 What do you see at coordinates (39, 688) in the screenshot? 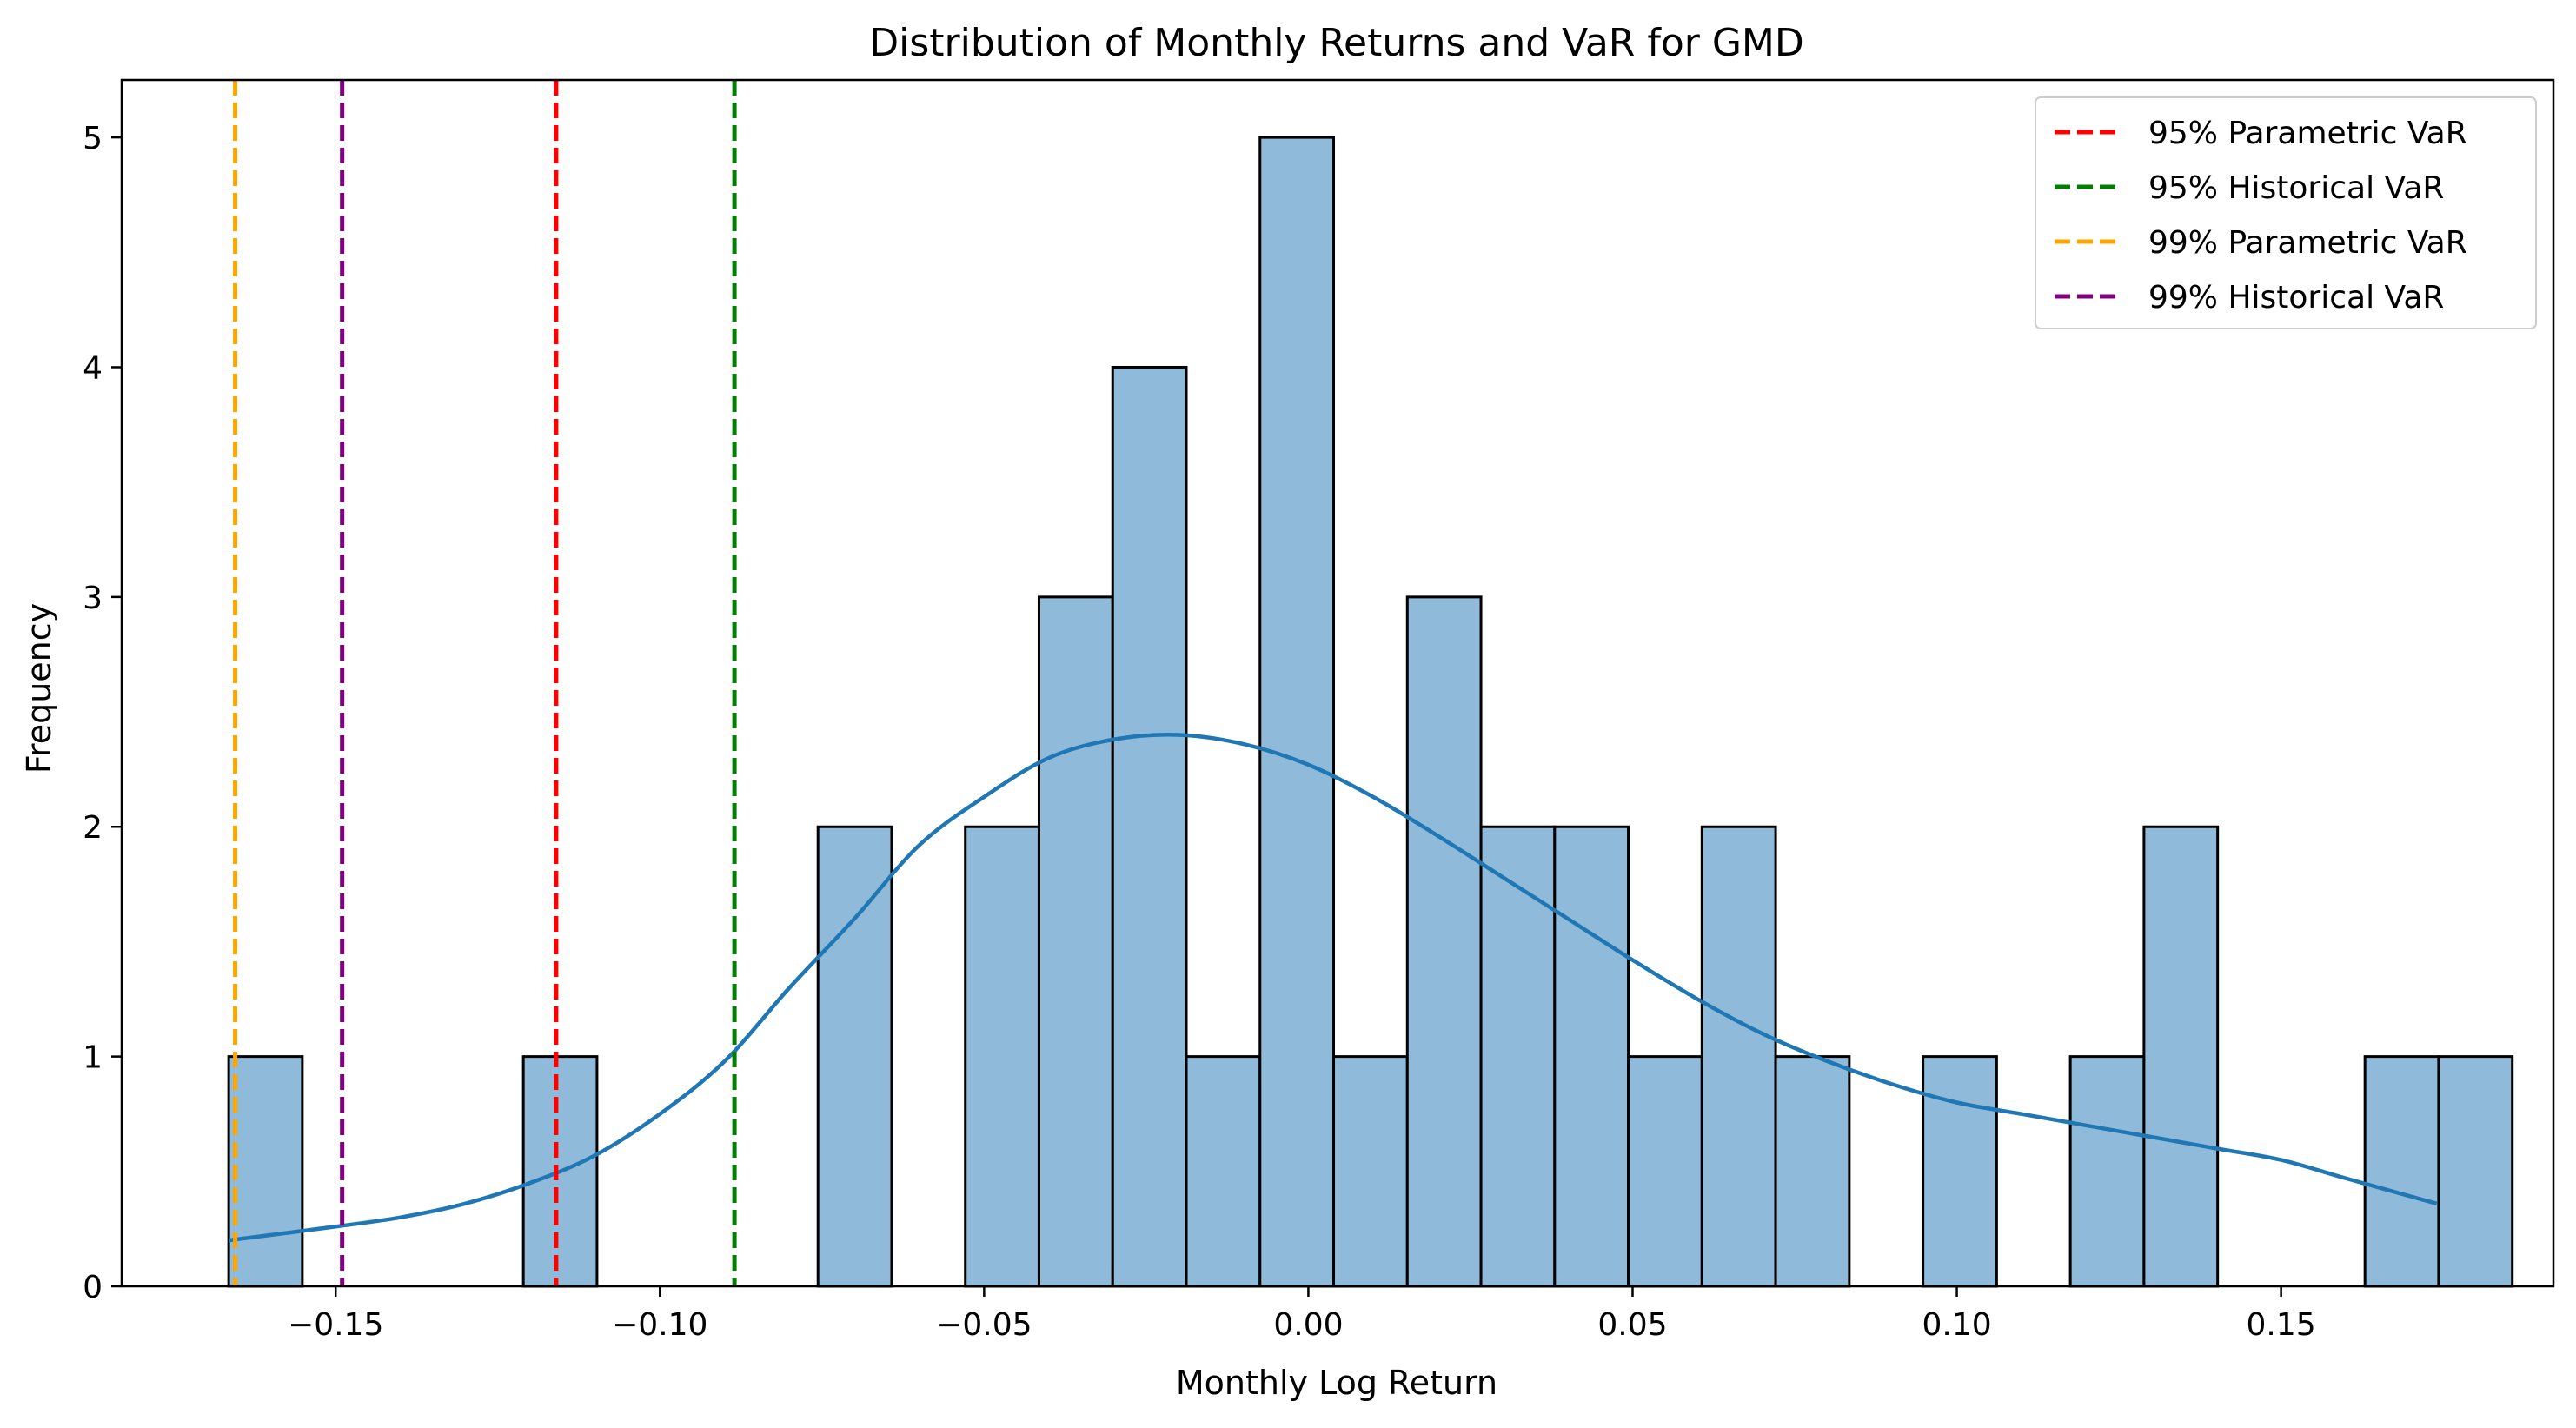
I see `y-axis-label: Frequency` at bounding box center [39, 688].